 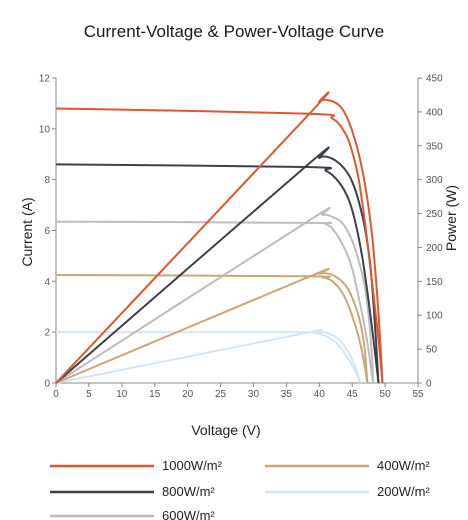 What do you see at coordinates (188, 514) in the screenshot?
I see `legend-label-600: 600W/m²` at bounding box center [188, 514].